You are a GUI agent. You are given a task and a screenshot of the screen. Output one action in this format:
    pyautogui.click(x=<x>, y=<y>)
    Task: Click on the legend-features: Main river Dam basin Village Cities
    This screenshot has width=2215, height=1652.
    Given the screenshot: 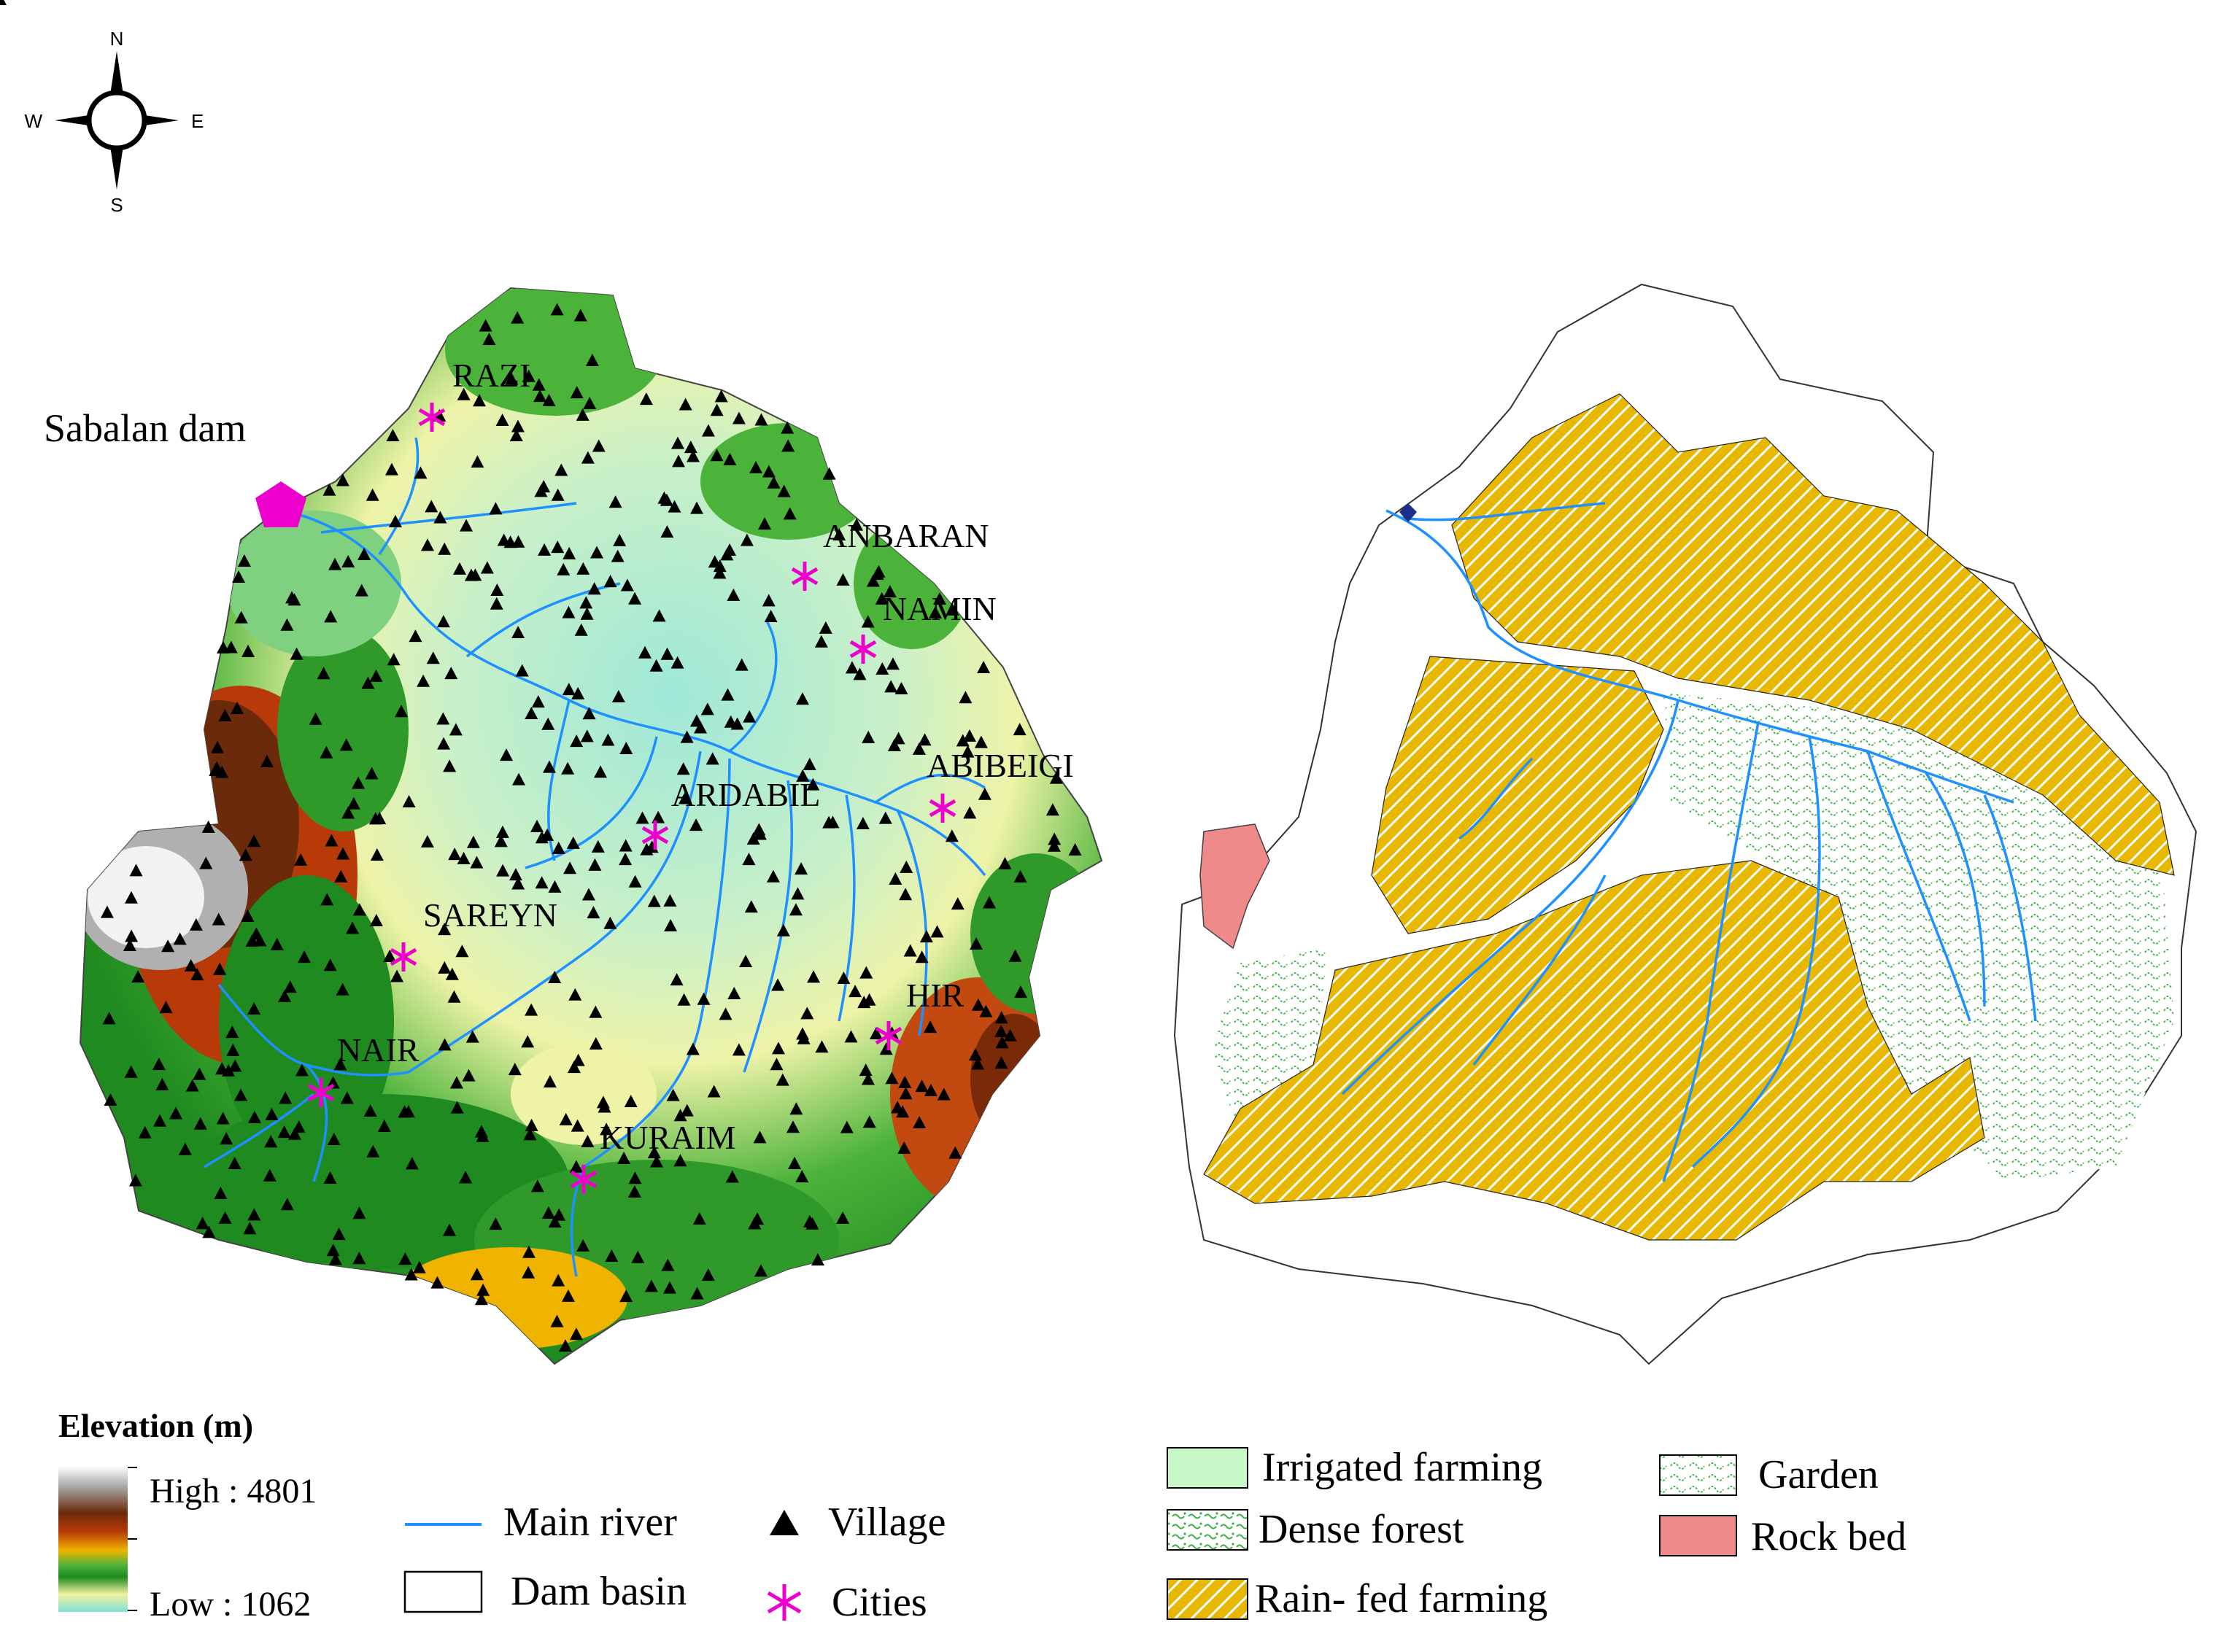 What is the action you would take?
    pyautogui.click(x=674, y=1562)
    